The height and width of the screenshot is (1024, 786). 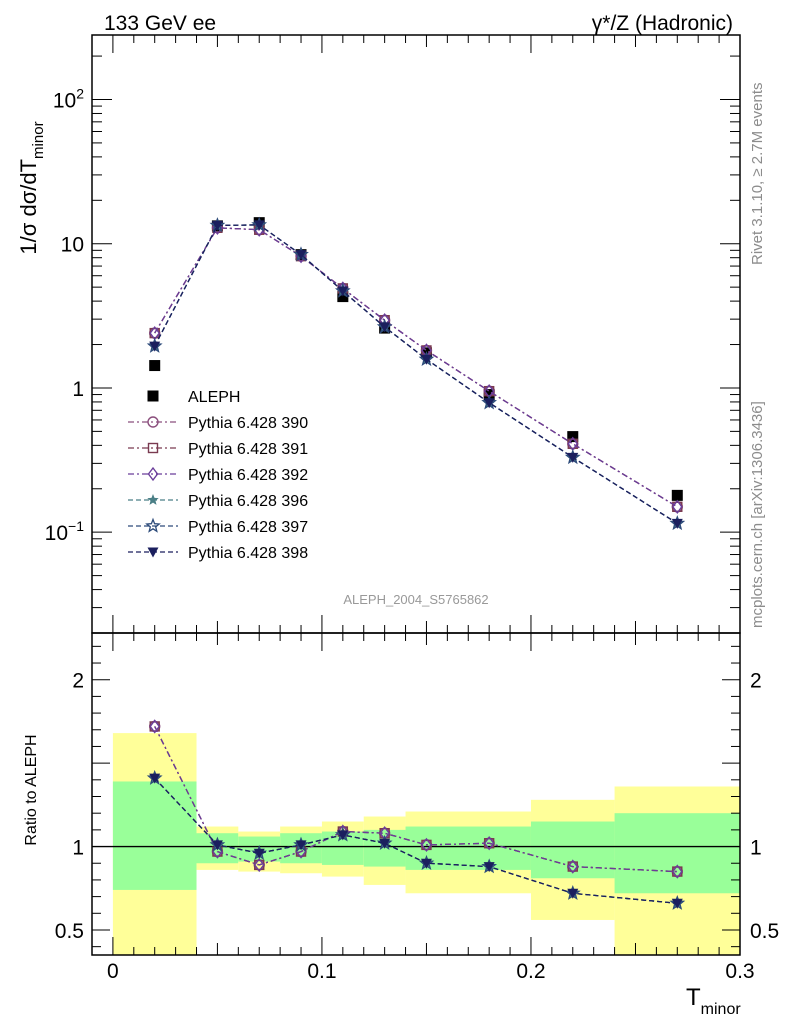 I want to click on x-axis-title: Tminor, so click(x=713, y=1001).